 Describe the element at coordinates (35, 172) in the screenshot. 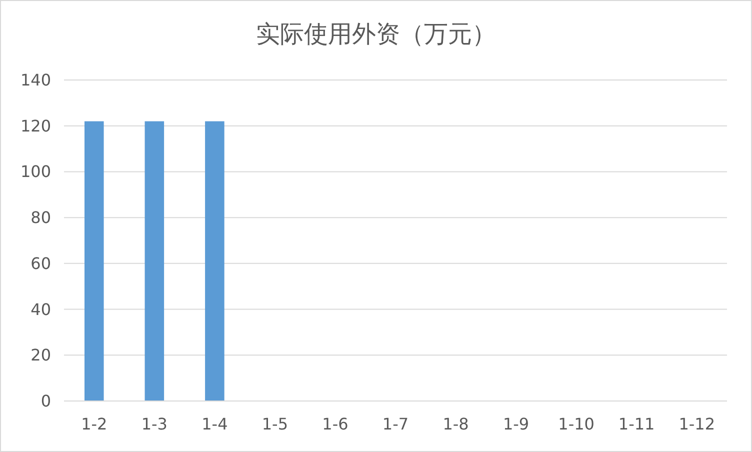

I see `y-tick-label: 100` at that location.